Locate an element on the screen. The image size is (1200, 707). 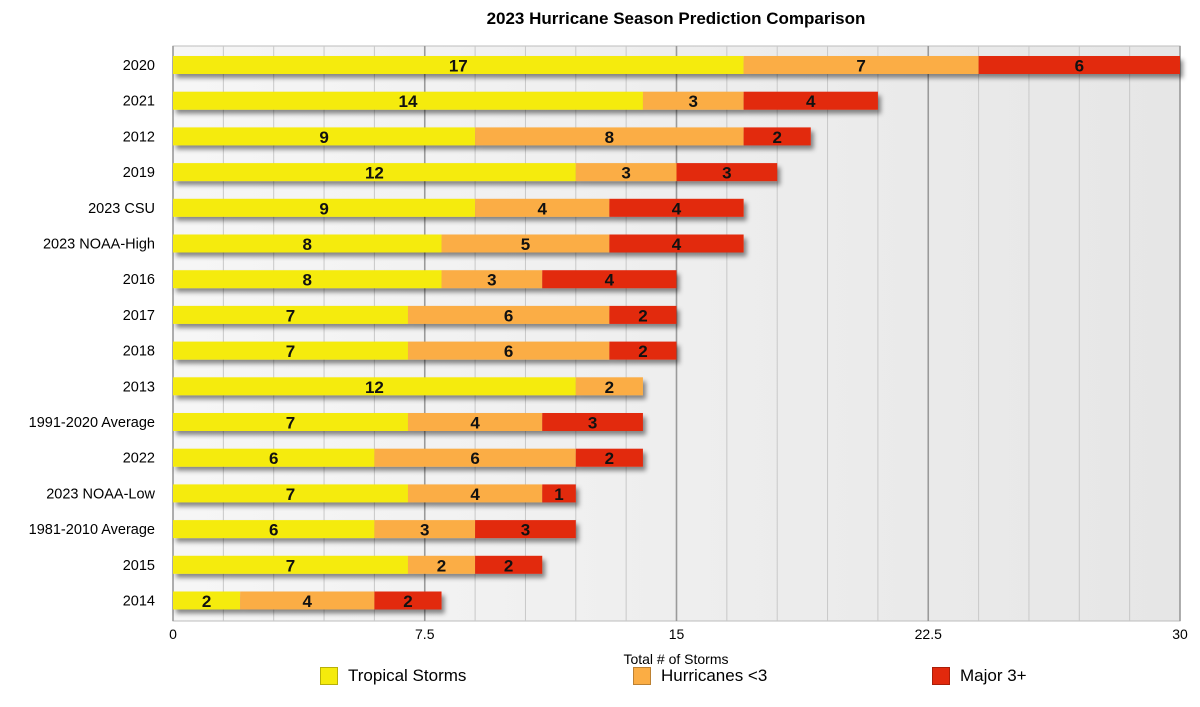
data-label-major-3-2012: 2 is located at coordinates (776, 137).